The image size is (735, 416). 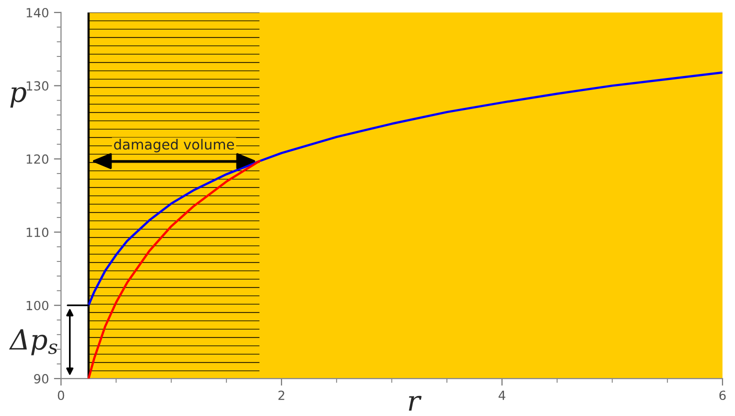 What do you see at coordinates (41, 379) in the screenshot?
I see `y-tick-label: 90` at bounding box center [41, 379].